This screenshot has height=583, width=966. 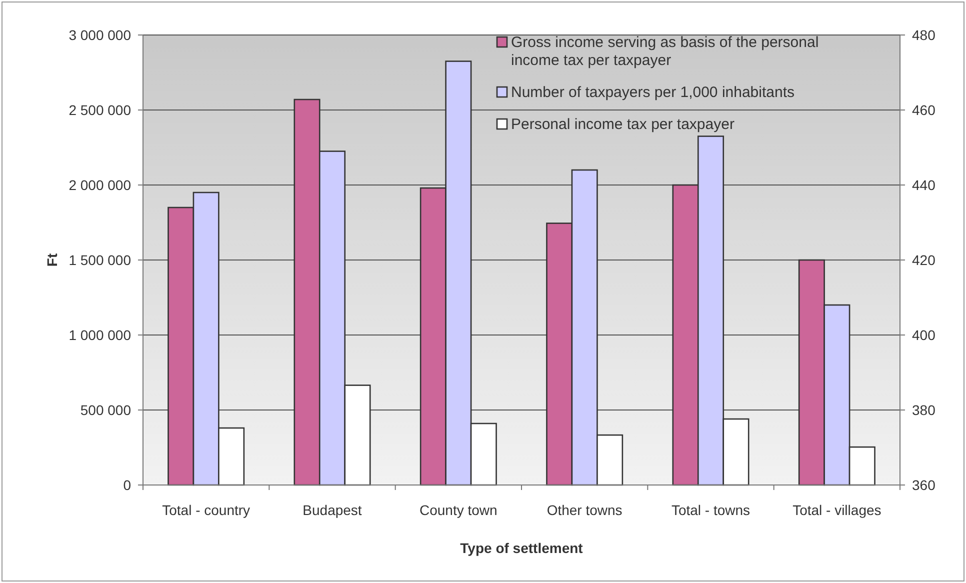 I want to click on y-tick-label: 2 000 000, so click(x=100, y=184).